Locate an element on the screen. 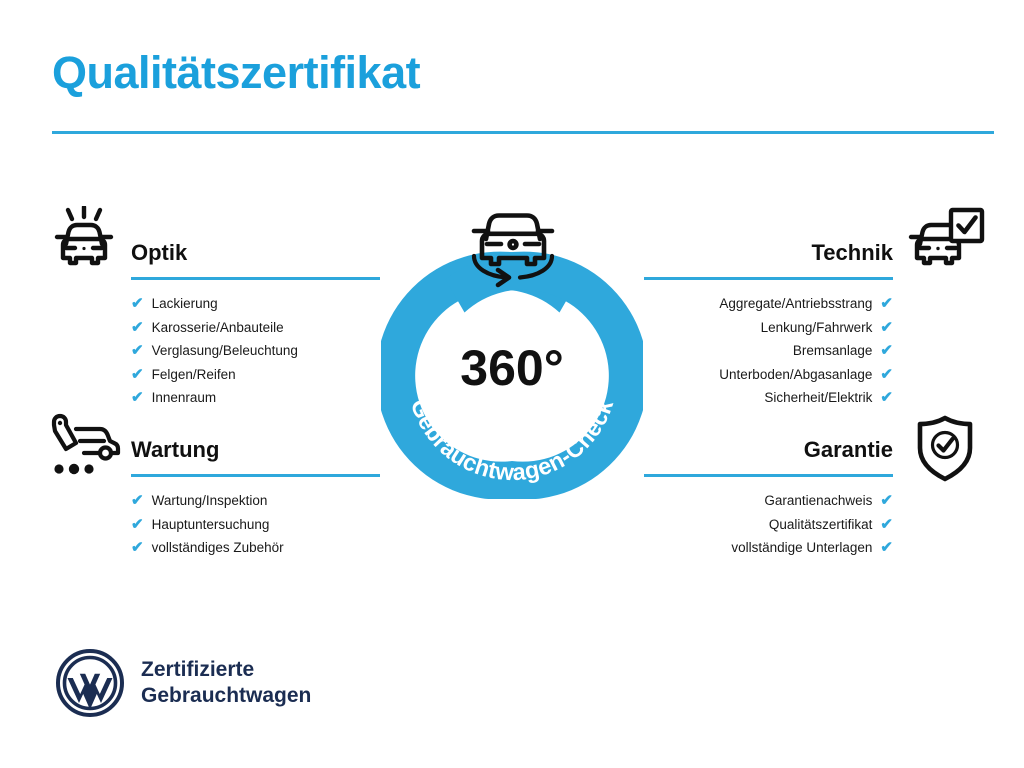  list-item-label: vollständige Unterlagen is located at coordinates (802, 547).